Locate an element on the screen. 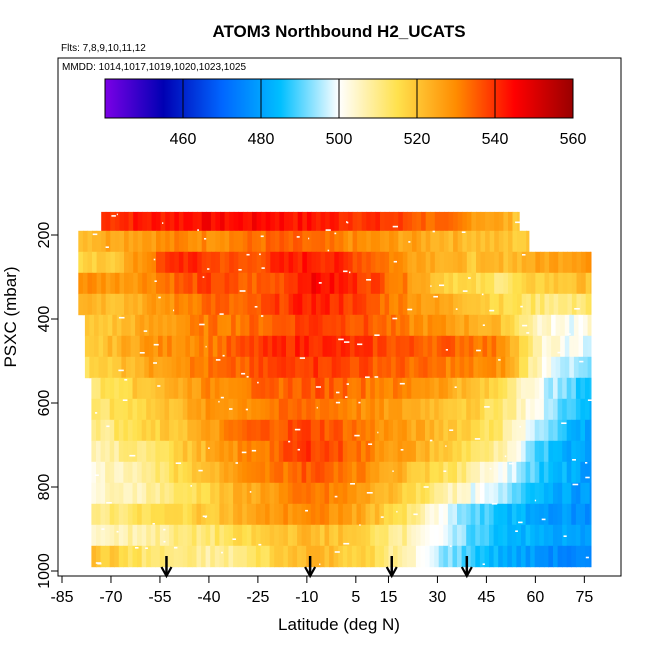 This screenshot has height=650, width=650. colorbar-tick-label: 540 is located at coordinates (495, 139).